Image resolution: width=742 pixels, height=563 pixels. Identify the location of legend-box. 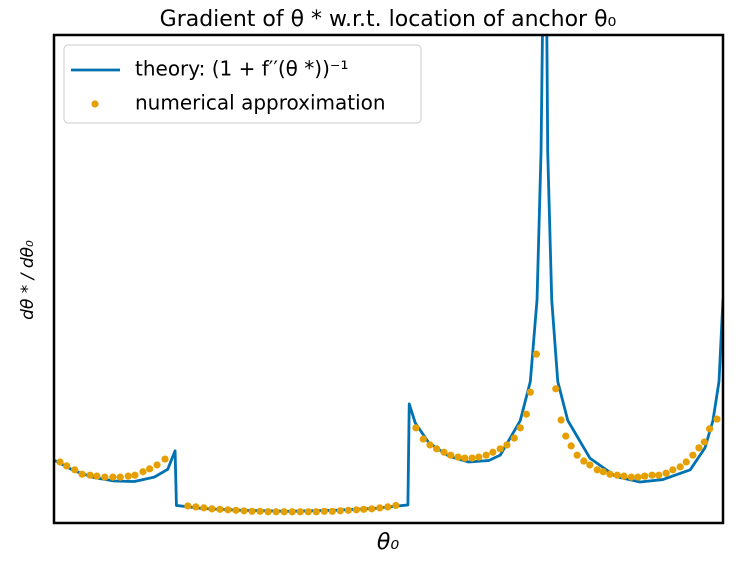
(242, 84).